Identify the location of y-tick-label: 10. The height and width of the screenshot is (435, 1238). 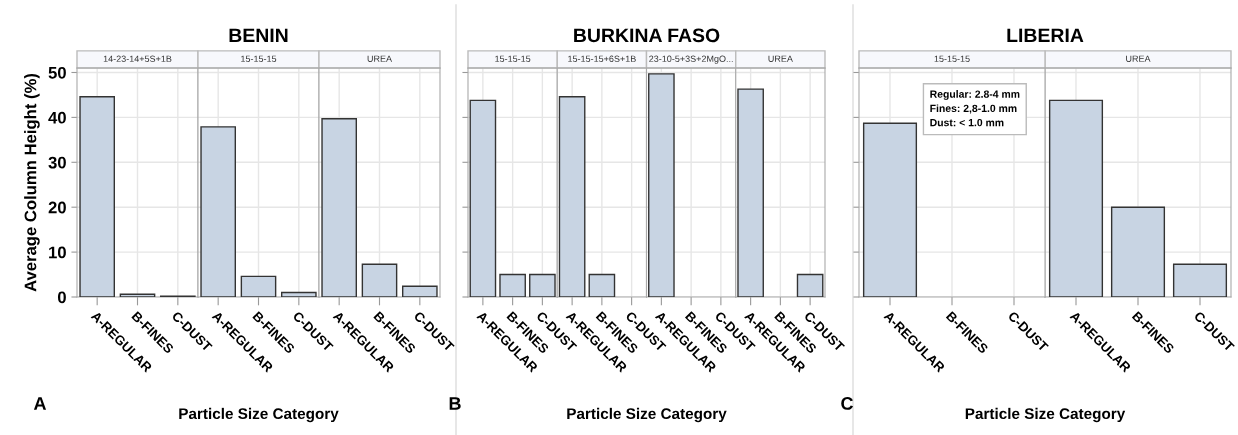
(57, 252).